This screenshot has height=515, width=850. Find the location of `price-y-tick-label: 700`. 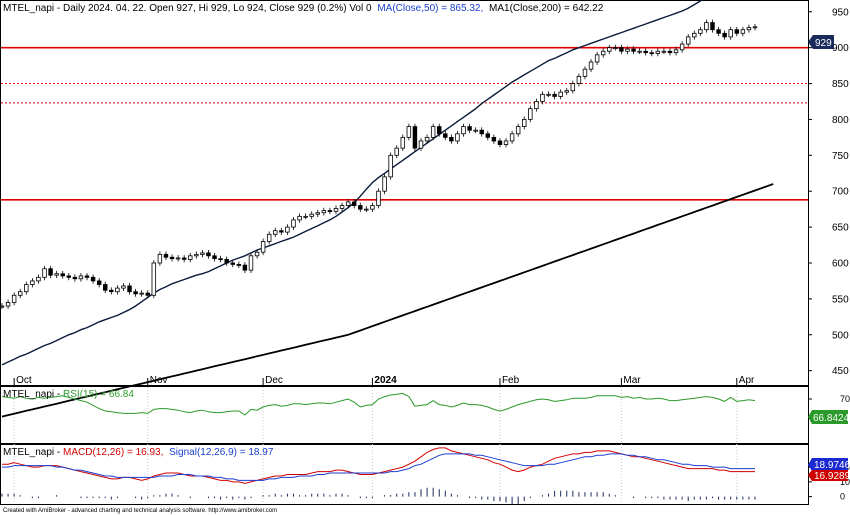

price-y-tick-label: 700 is located at coordinates (840, 192).